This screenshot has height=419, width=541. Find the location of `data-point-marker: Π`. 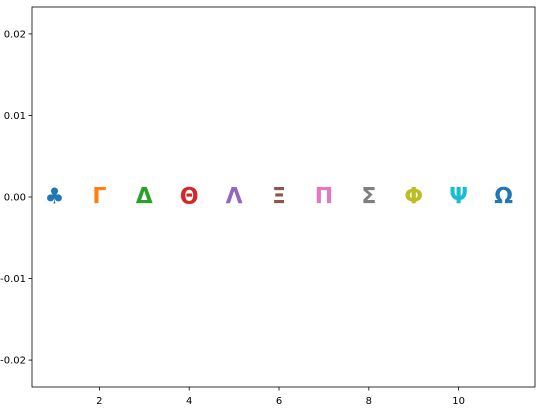

data-point-marker: Π is located at coordinates (324, 197).